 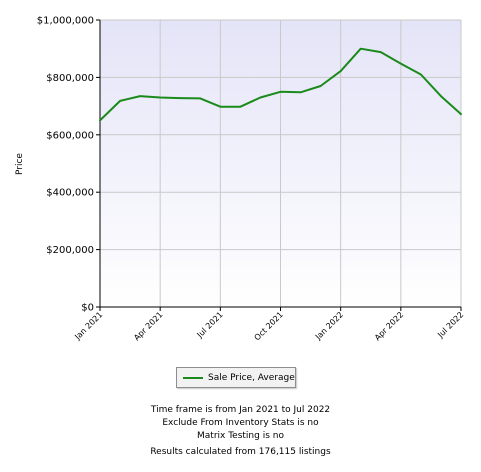 I want to click on series-layer, so click(x=280, y=84).